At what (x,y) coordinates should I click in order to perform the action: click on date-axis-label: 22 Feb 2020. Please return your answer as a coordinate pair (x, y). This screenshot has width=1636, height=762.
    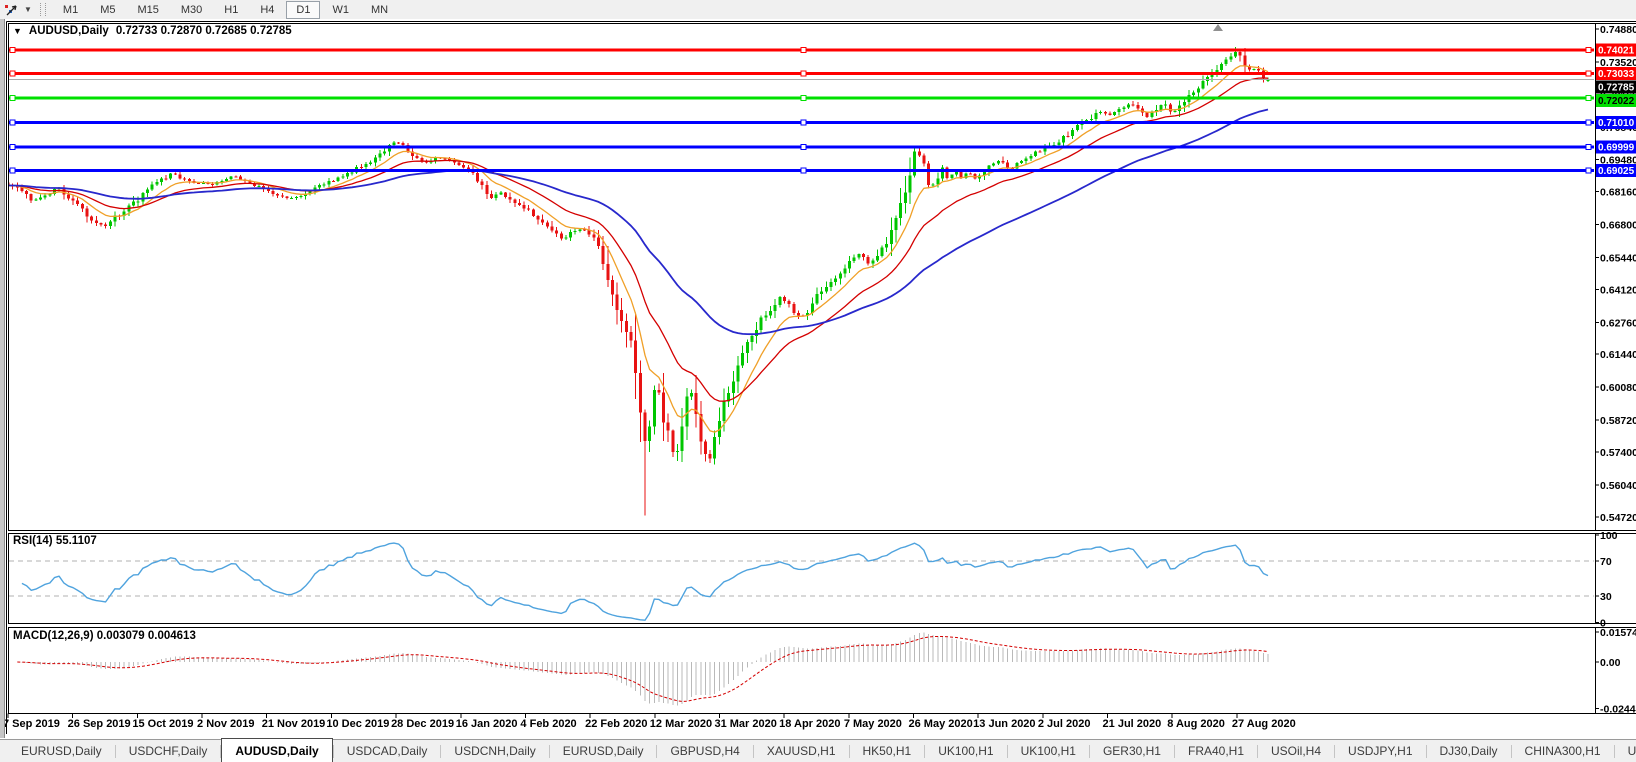
    Looking at the image, I should click on (616, 724).